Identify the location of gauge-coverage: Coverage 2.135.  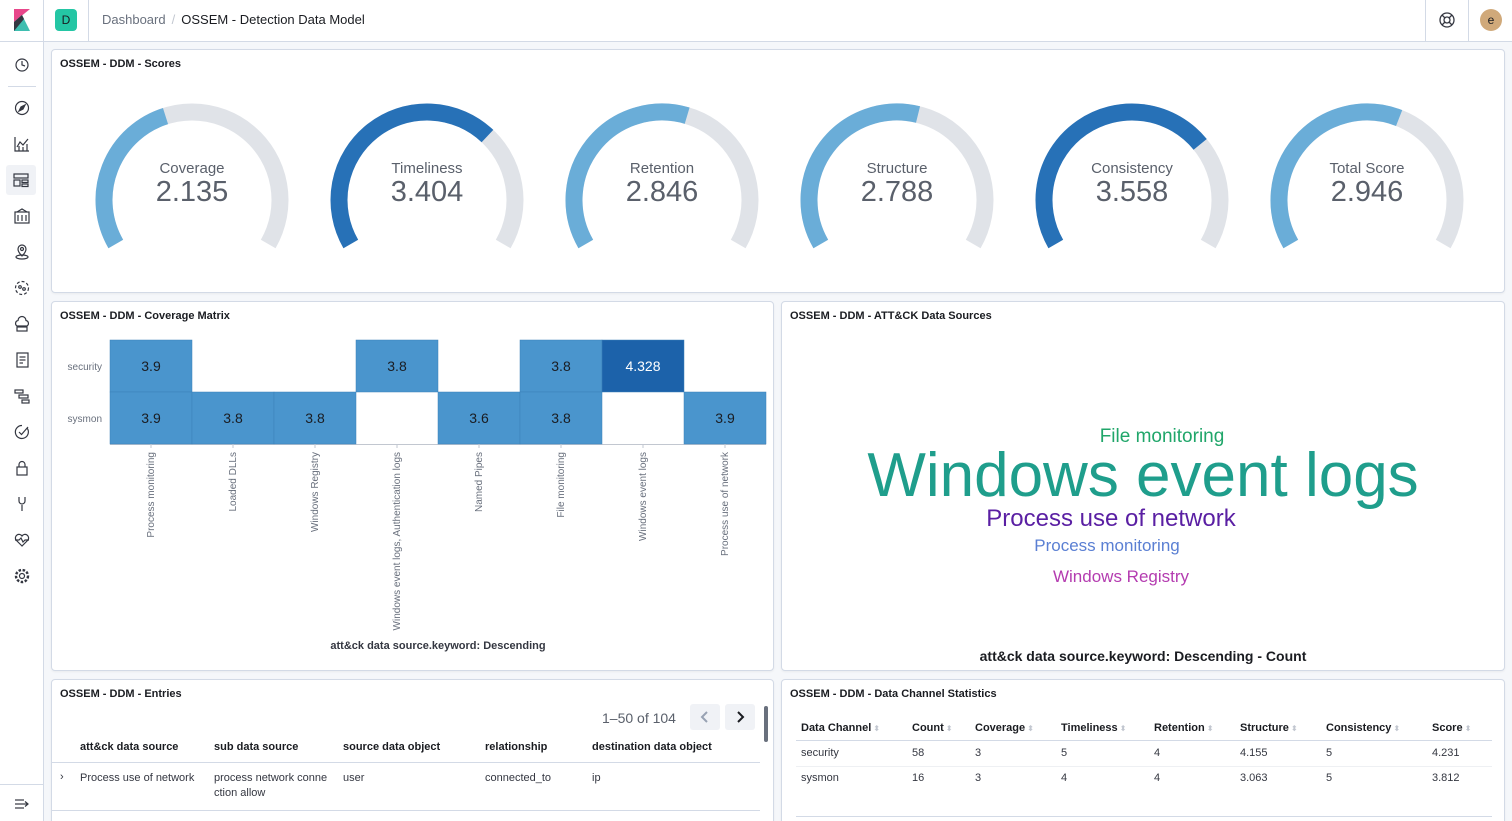
(192, 174).